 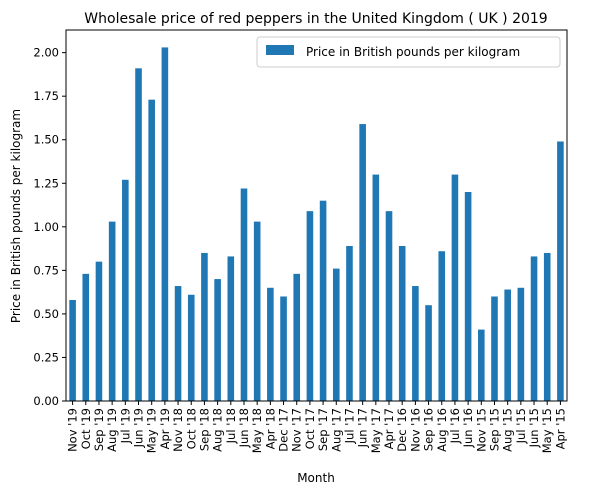 What do you see at coordinates (316, 478) in the screenshot?
I see `x-axis-label: Month` at bounding box center [316, 478].